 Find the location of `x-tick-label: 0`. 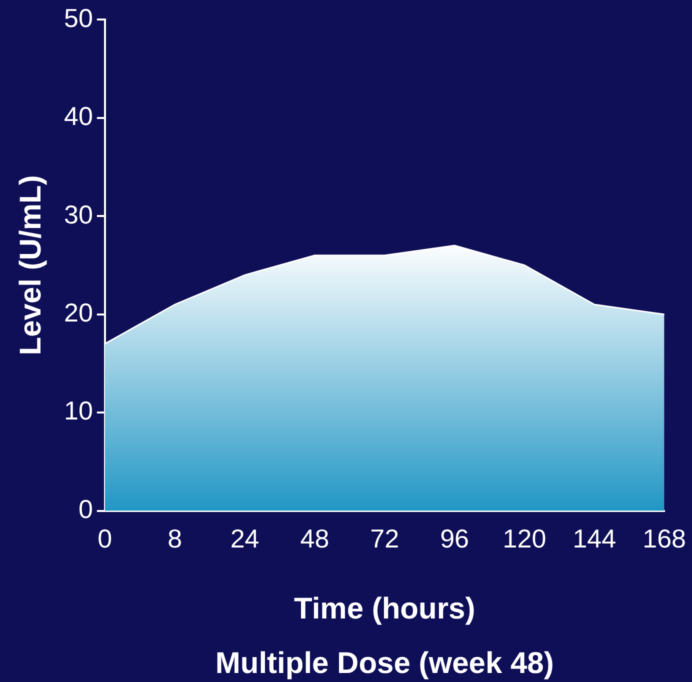

x-tick-label: 0 is located at coordinates (105, 539).